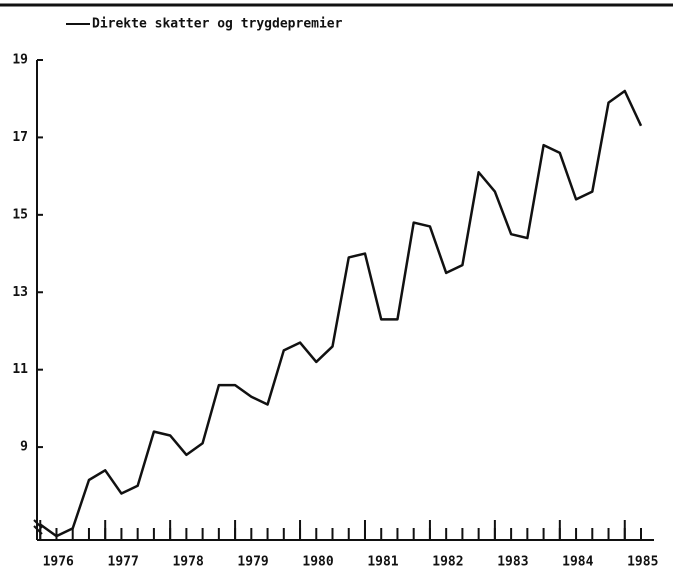  Describe the element at coordinates (58, 562) in the screenshot. I see `x-tick-label: 1976` at that location.